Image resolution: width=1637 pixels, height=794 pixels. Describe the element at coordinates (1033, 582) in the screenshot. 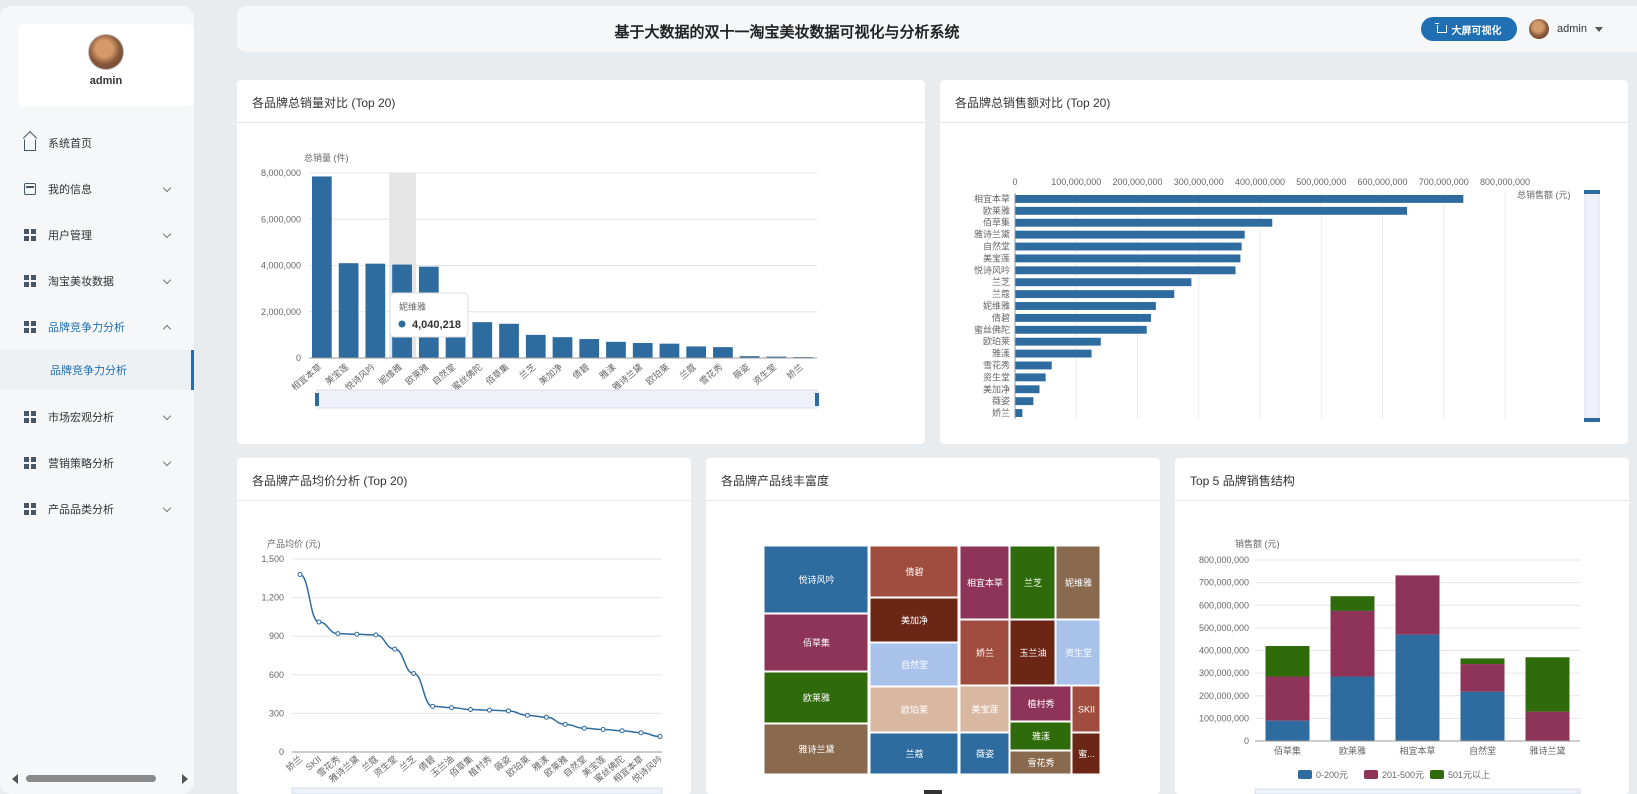

I see `treemap-label: 兰芝` at that location.